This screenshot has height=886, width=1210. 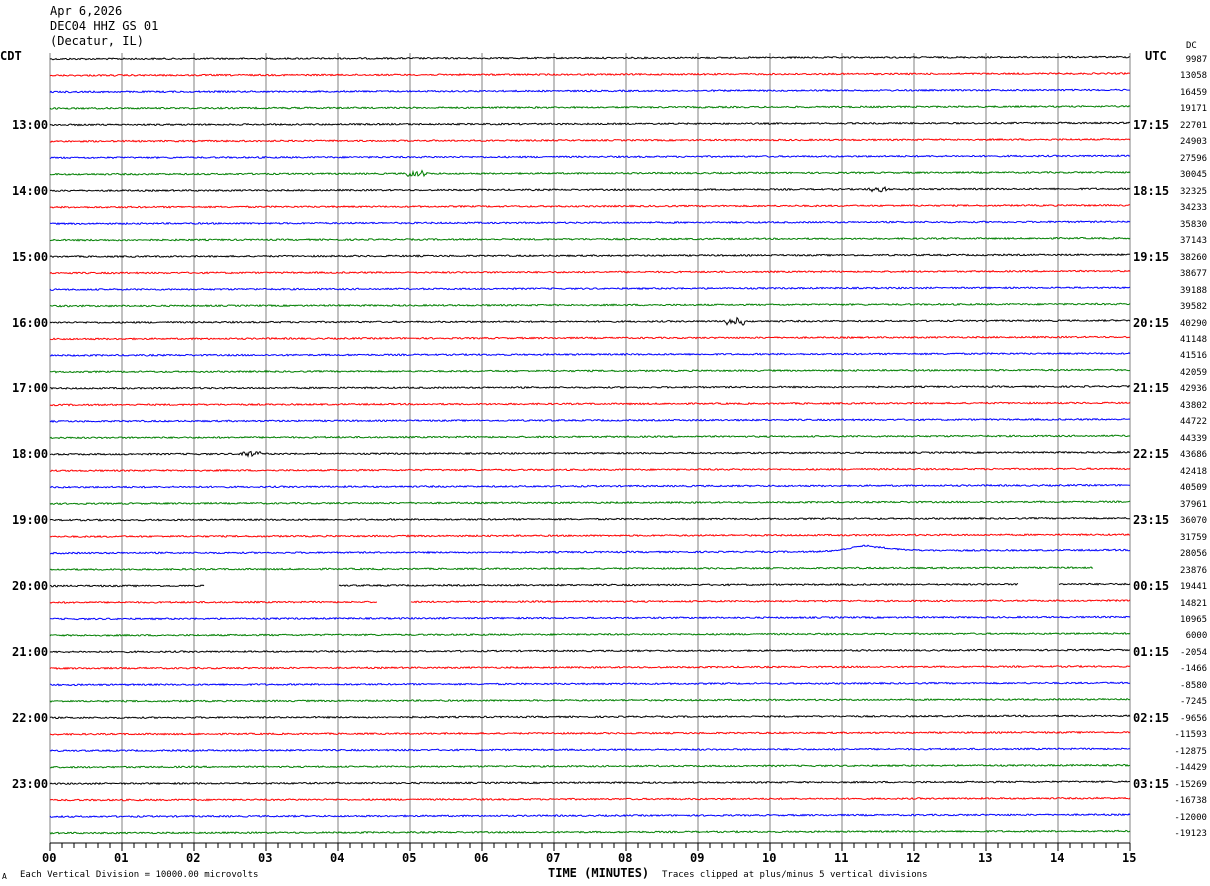 What do you see at coordinates (769, 858) in the screenshot?
I see `x-tick-label: 10` at bounding box center [769, 858].